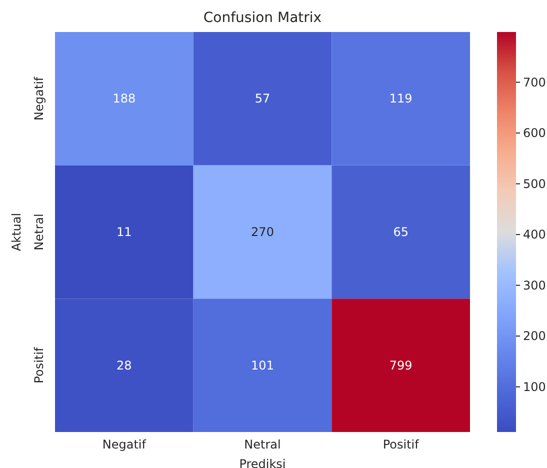 The height and width of the screenshot is (468, 547). What do you see at coordinates (534, 82) in the screenshot?
I see `color-bar-label: 700` at bounding box center [534, 82].